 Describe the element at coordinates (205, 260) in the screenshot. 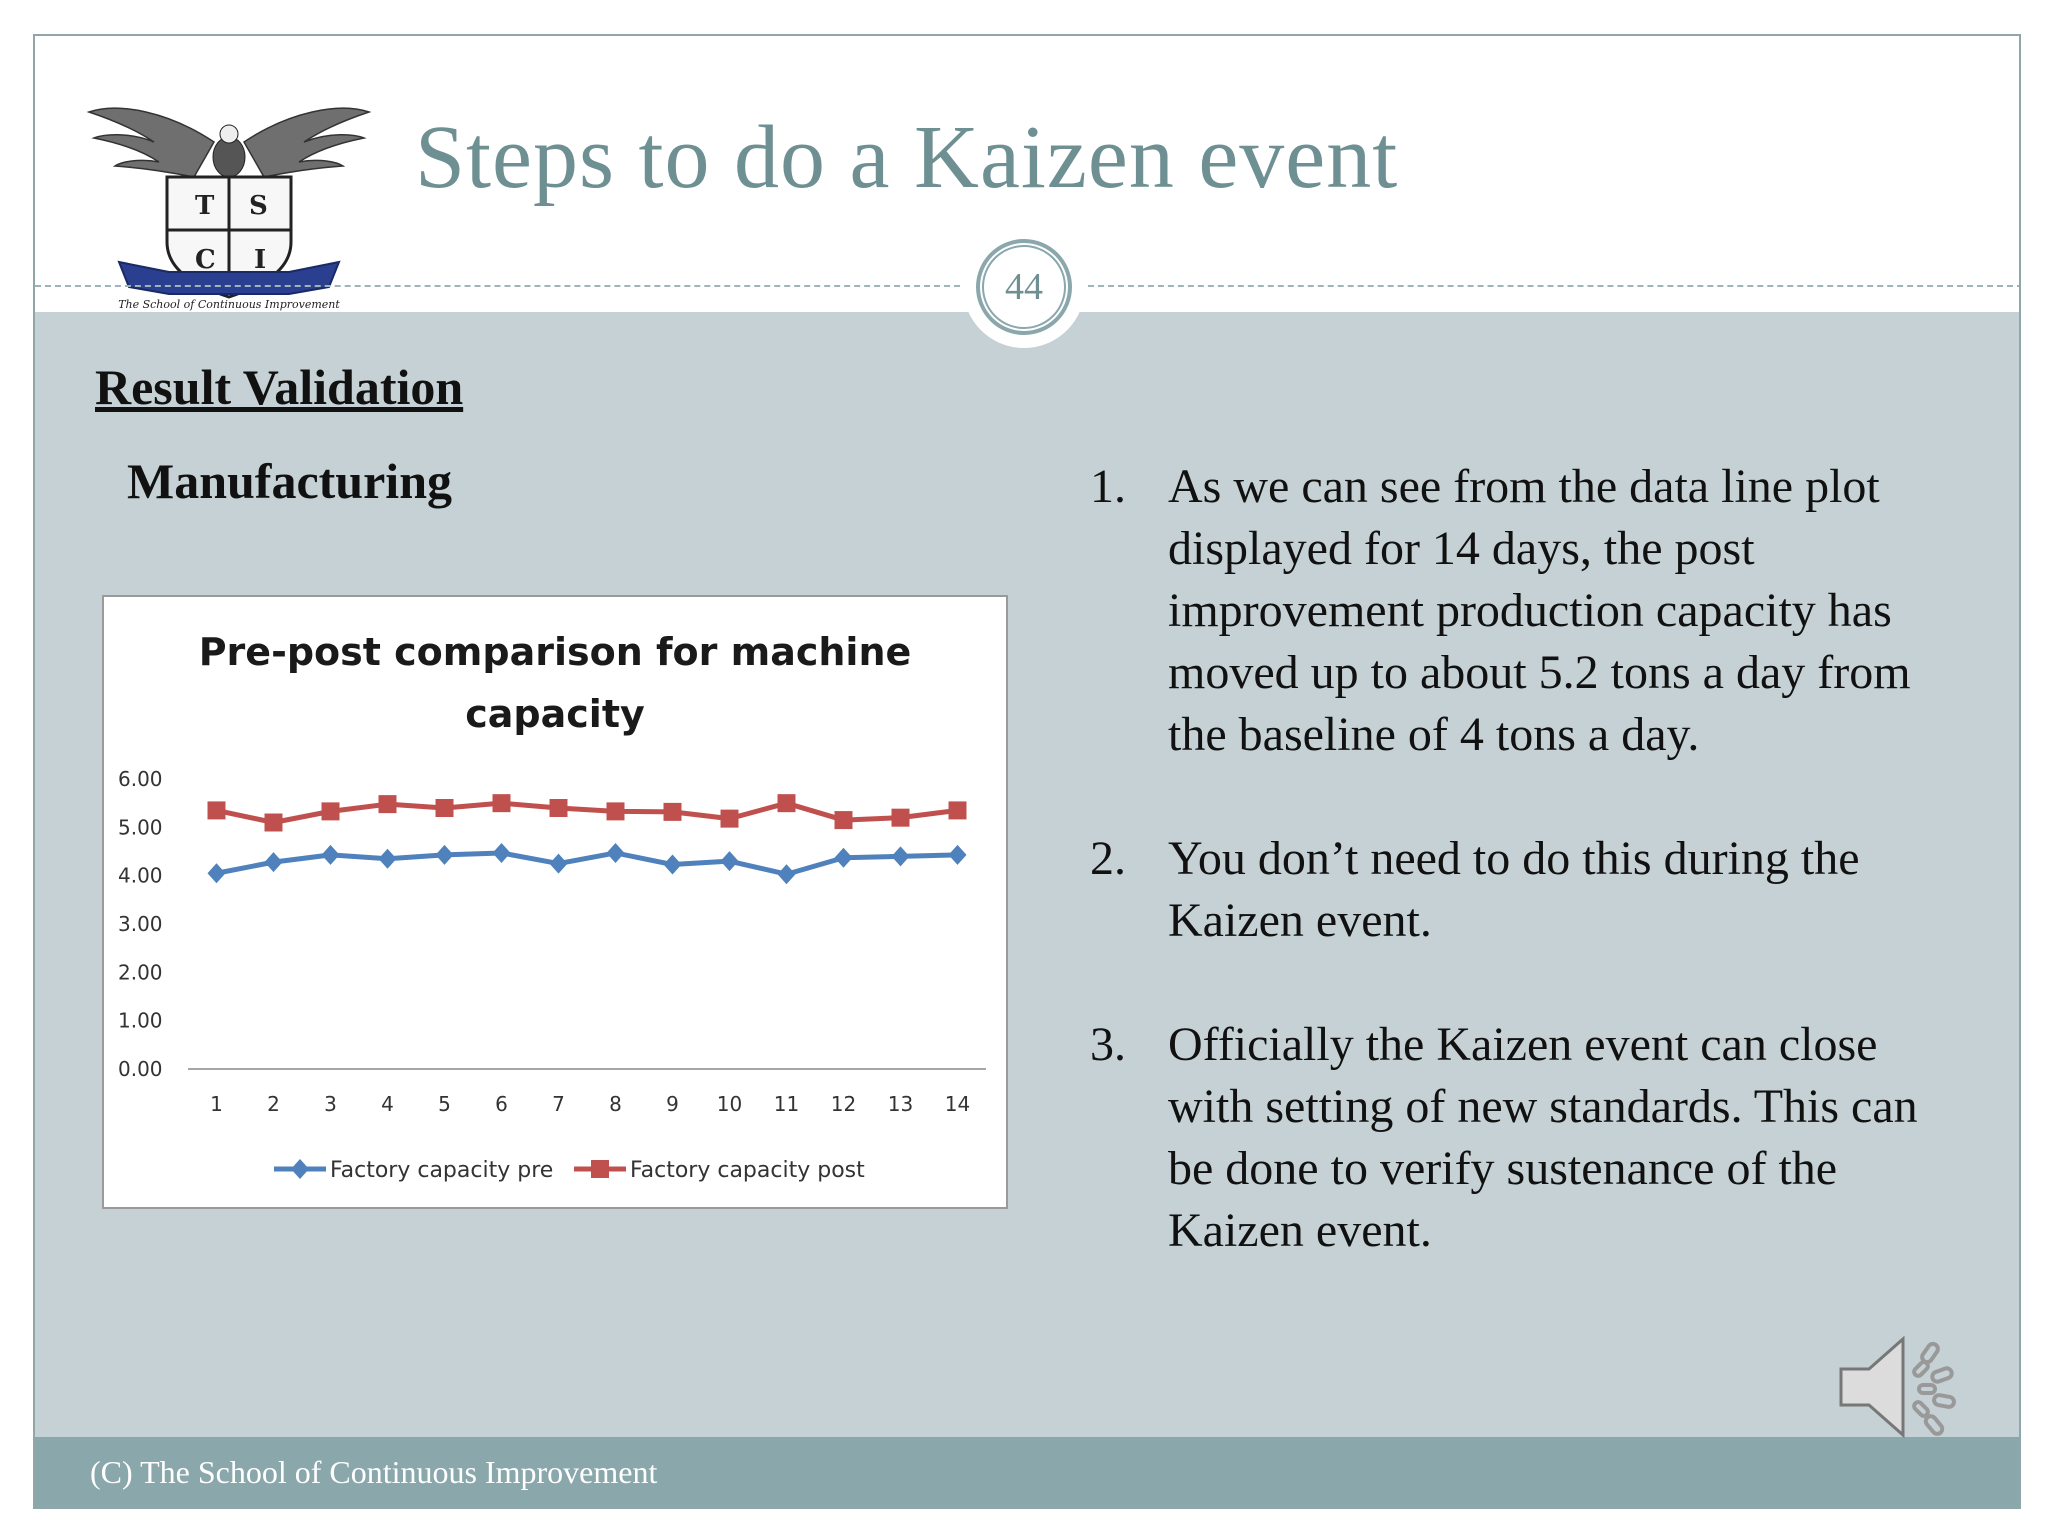

I see `logo-letter-c: C` at that location.